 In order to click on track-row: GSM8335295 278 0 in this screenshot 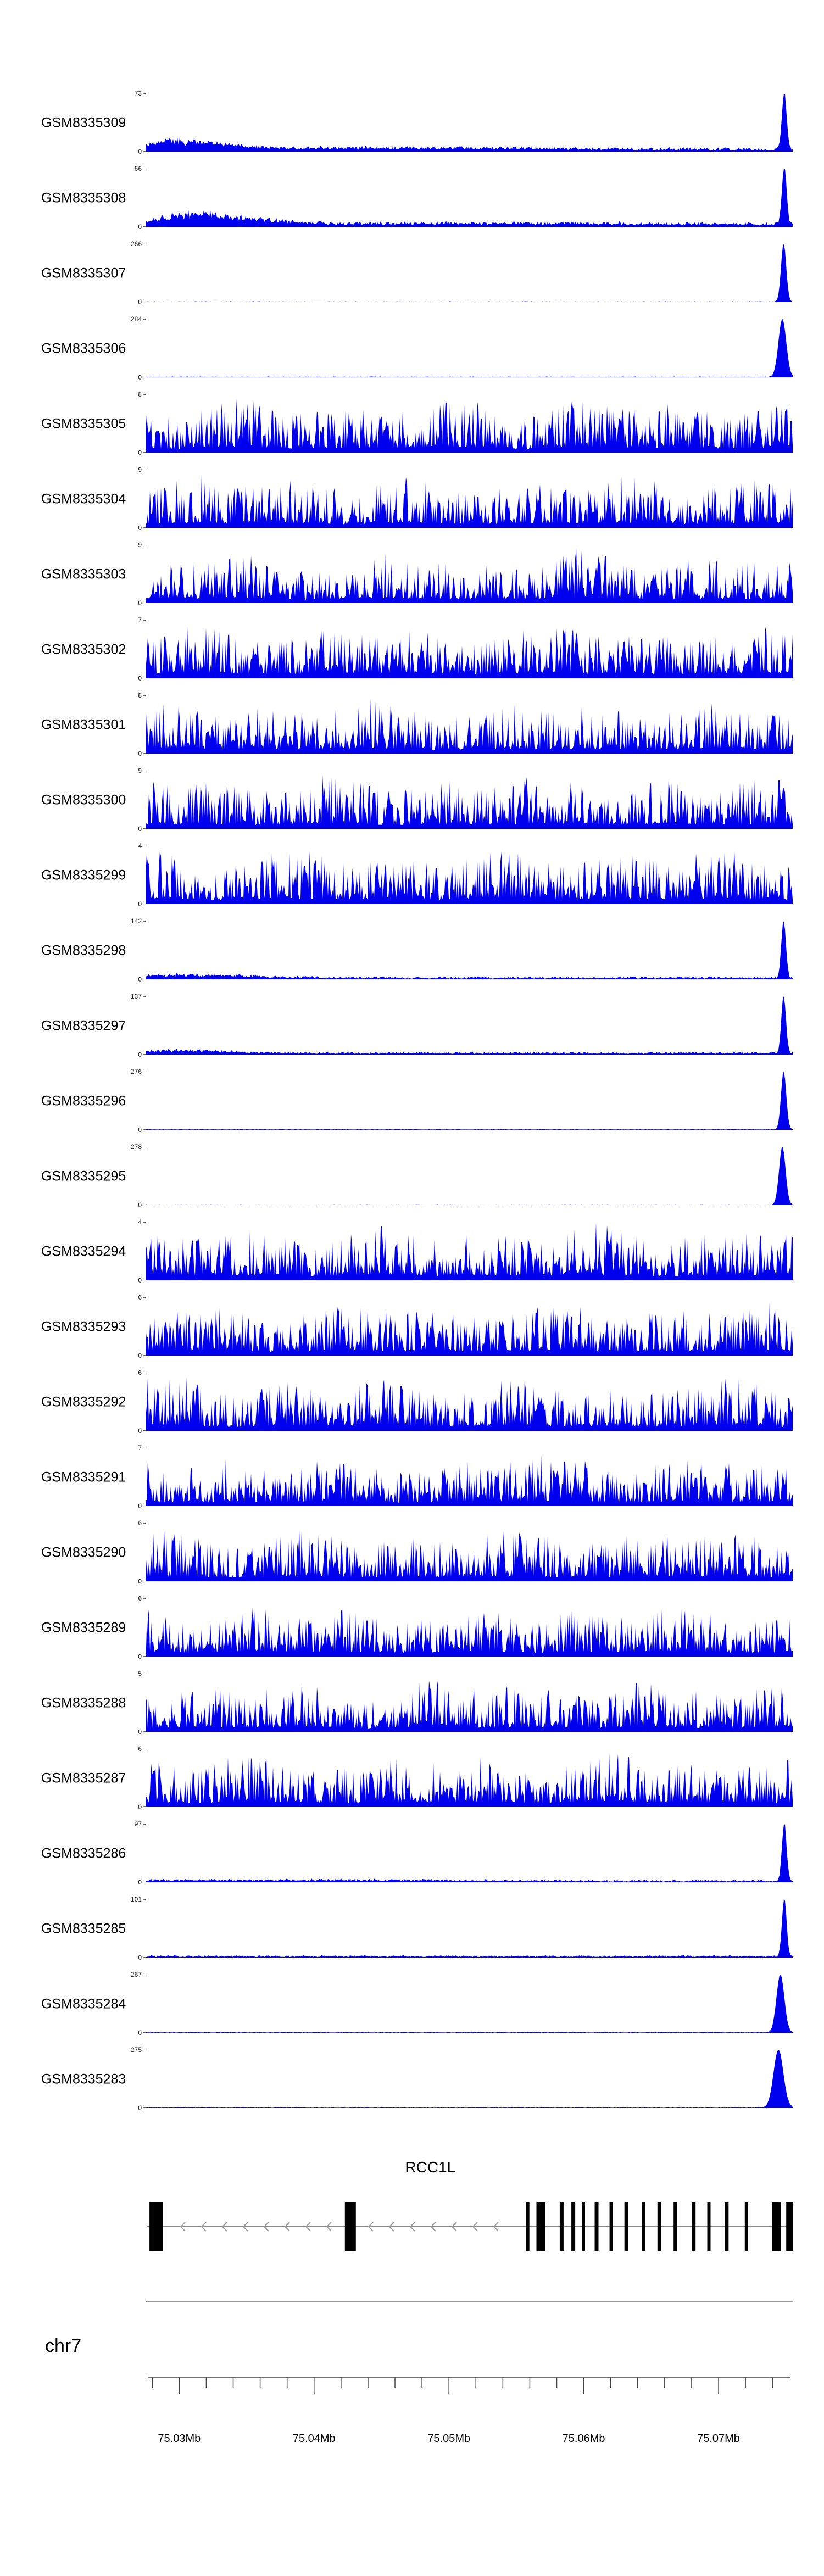, I will do `click(412, 1176)`.